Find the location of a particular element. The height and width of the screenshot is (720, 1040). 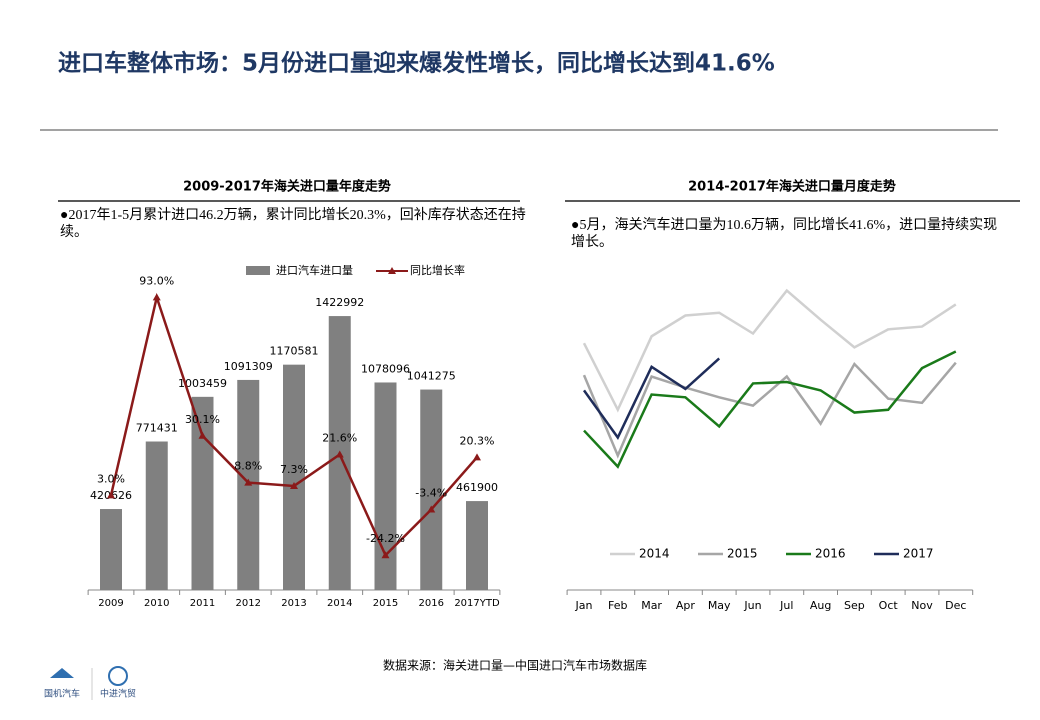

x-tick-label: 2015 is located at coordinates (385, 603).